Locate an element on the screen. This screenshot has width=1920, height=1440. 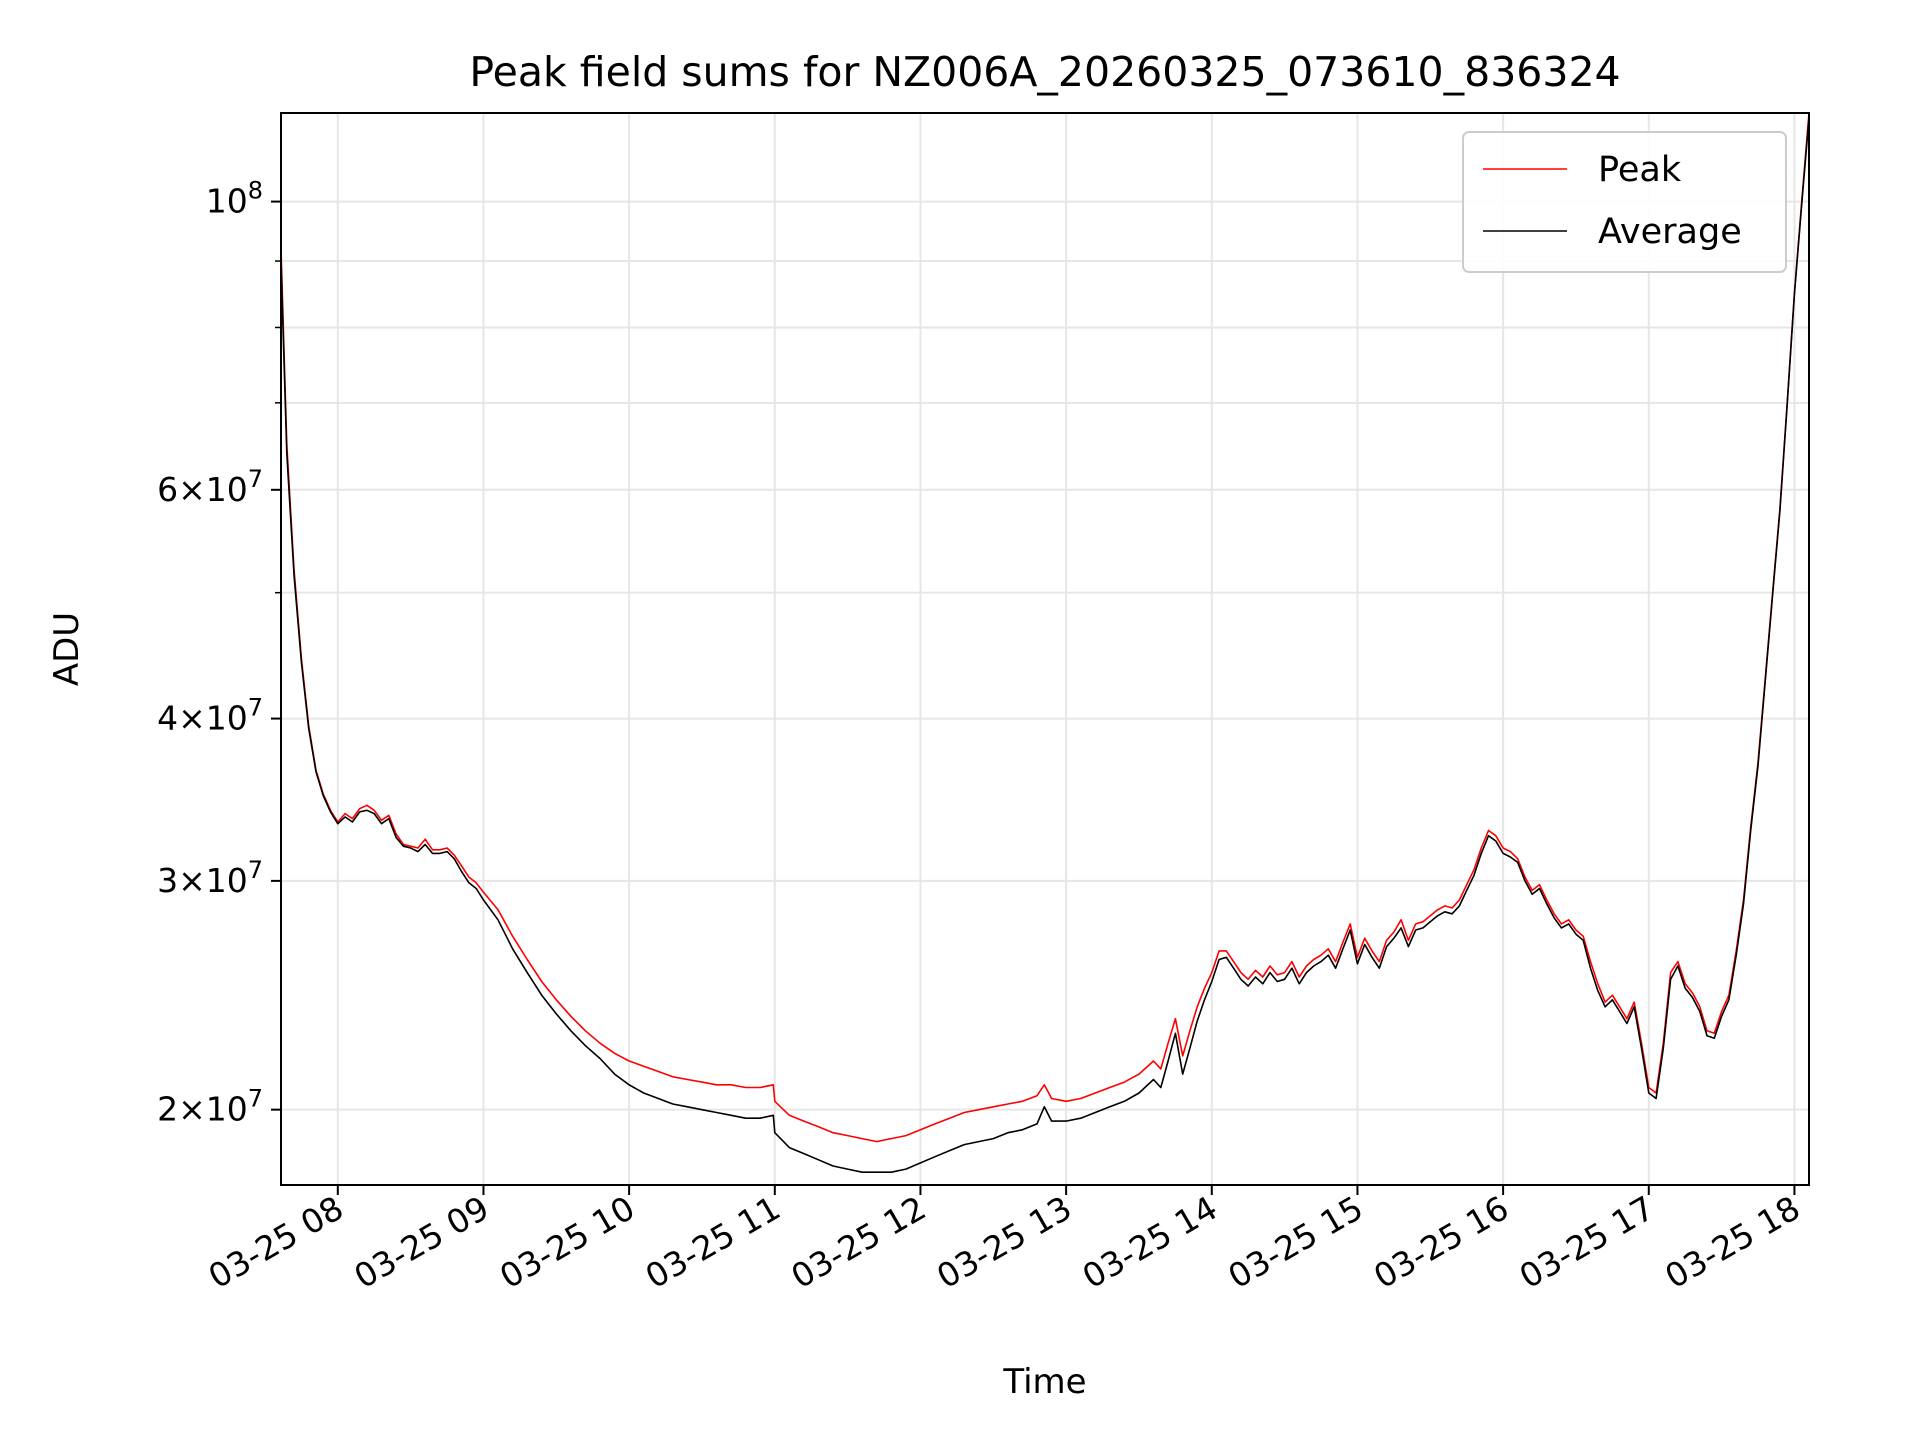
legend-peak-label: Peak is located at coordinates (1640, 170).